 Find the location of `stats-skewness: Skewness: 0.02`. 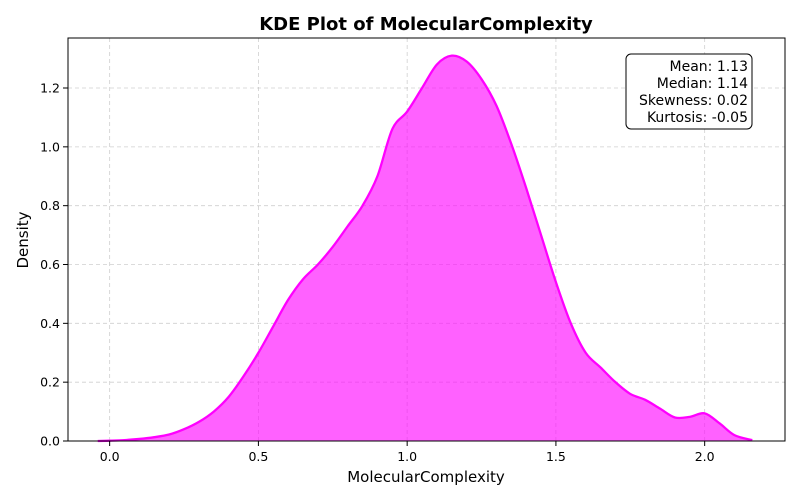

stats-skewness: Skewness: 0.02 is located at coordinates (693, 101).